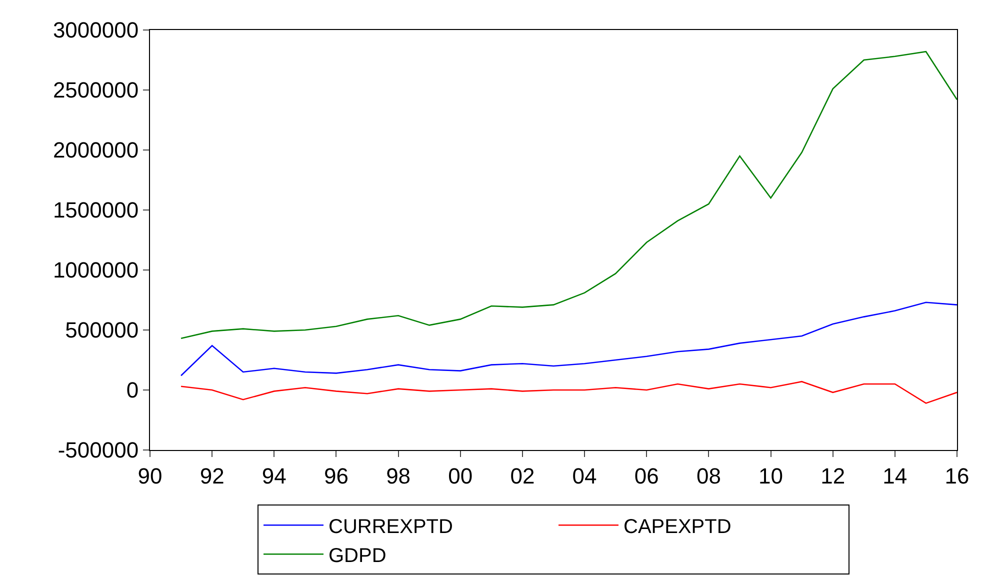 The height and width of the screenshot is (587, 981). What do you see at coordinates (584, 475) in the screenshot?
I see `x-tick-label: 04` at bounding box center [584, 475].